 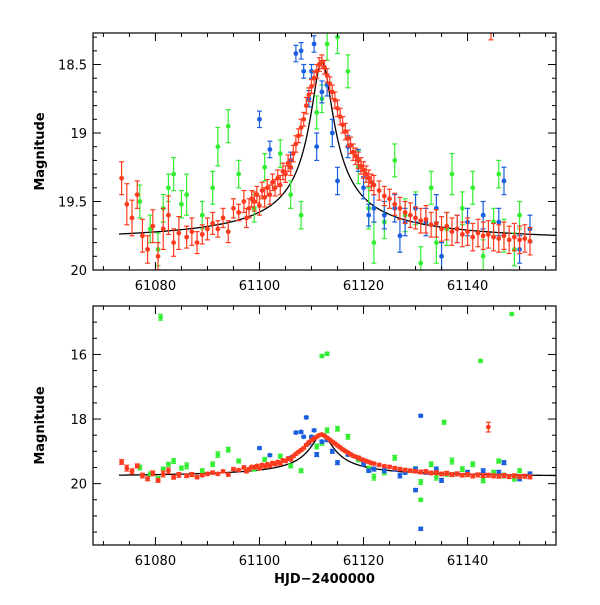 What do you see at coordinates (78, 420) in the screenshot?
I see `bottom-y-tick-label: 18` at bounding box center [78, 420].